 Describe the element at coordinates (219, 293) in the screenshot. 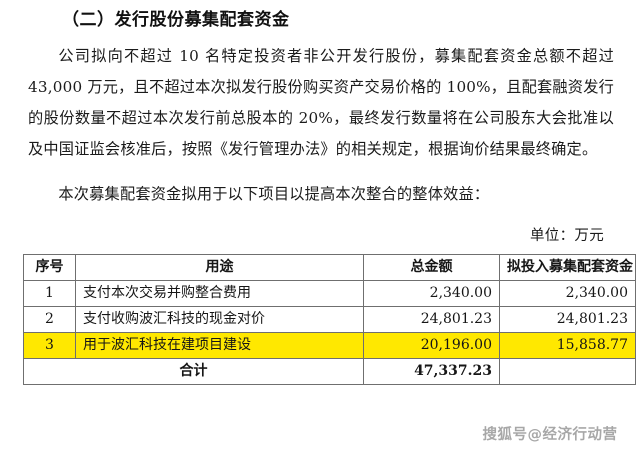

I see `cell-use: 支付本次交易并购整合费用` at that location.